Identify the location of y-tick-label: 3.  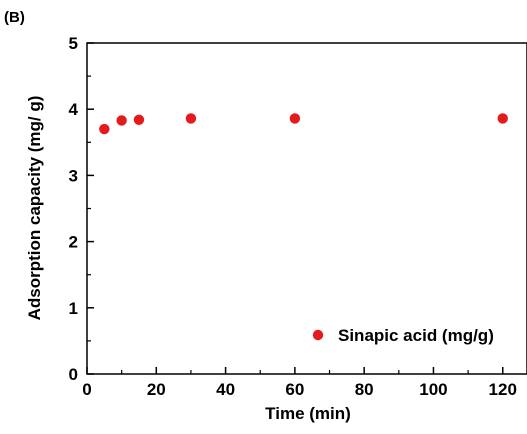
(73, 175).